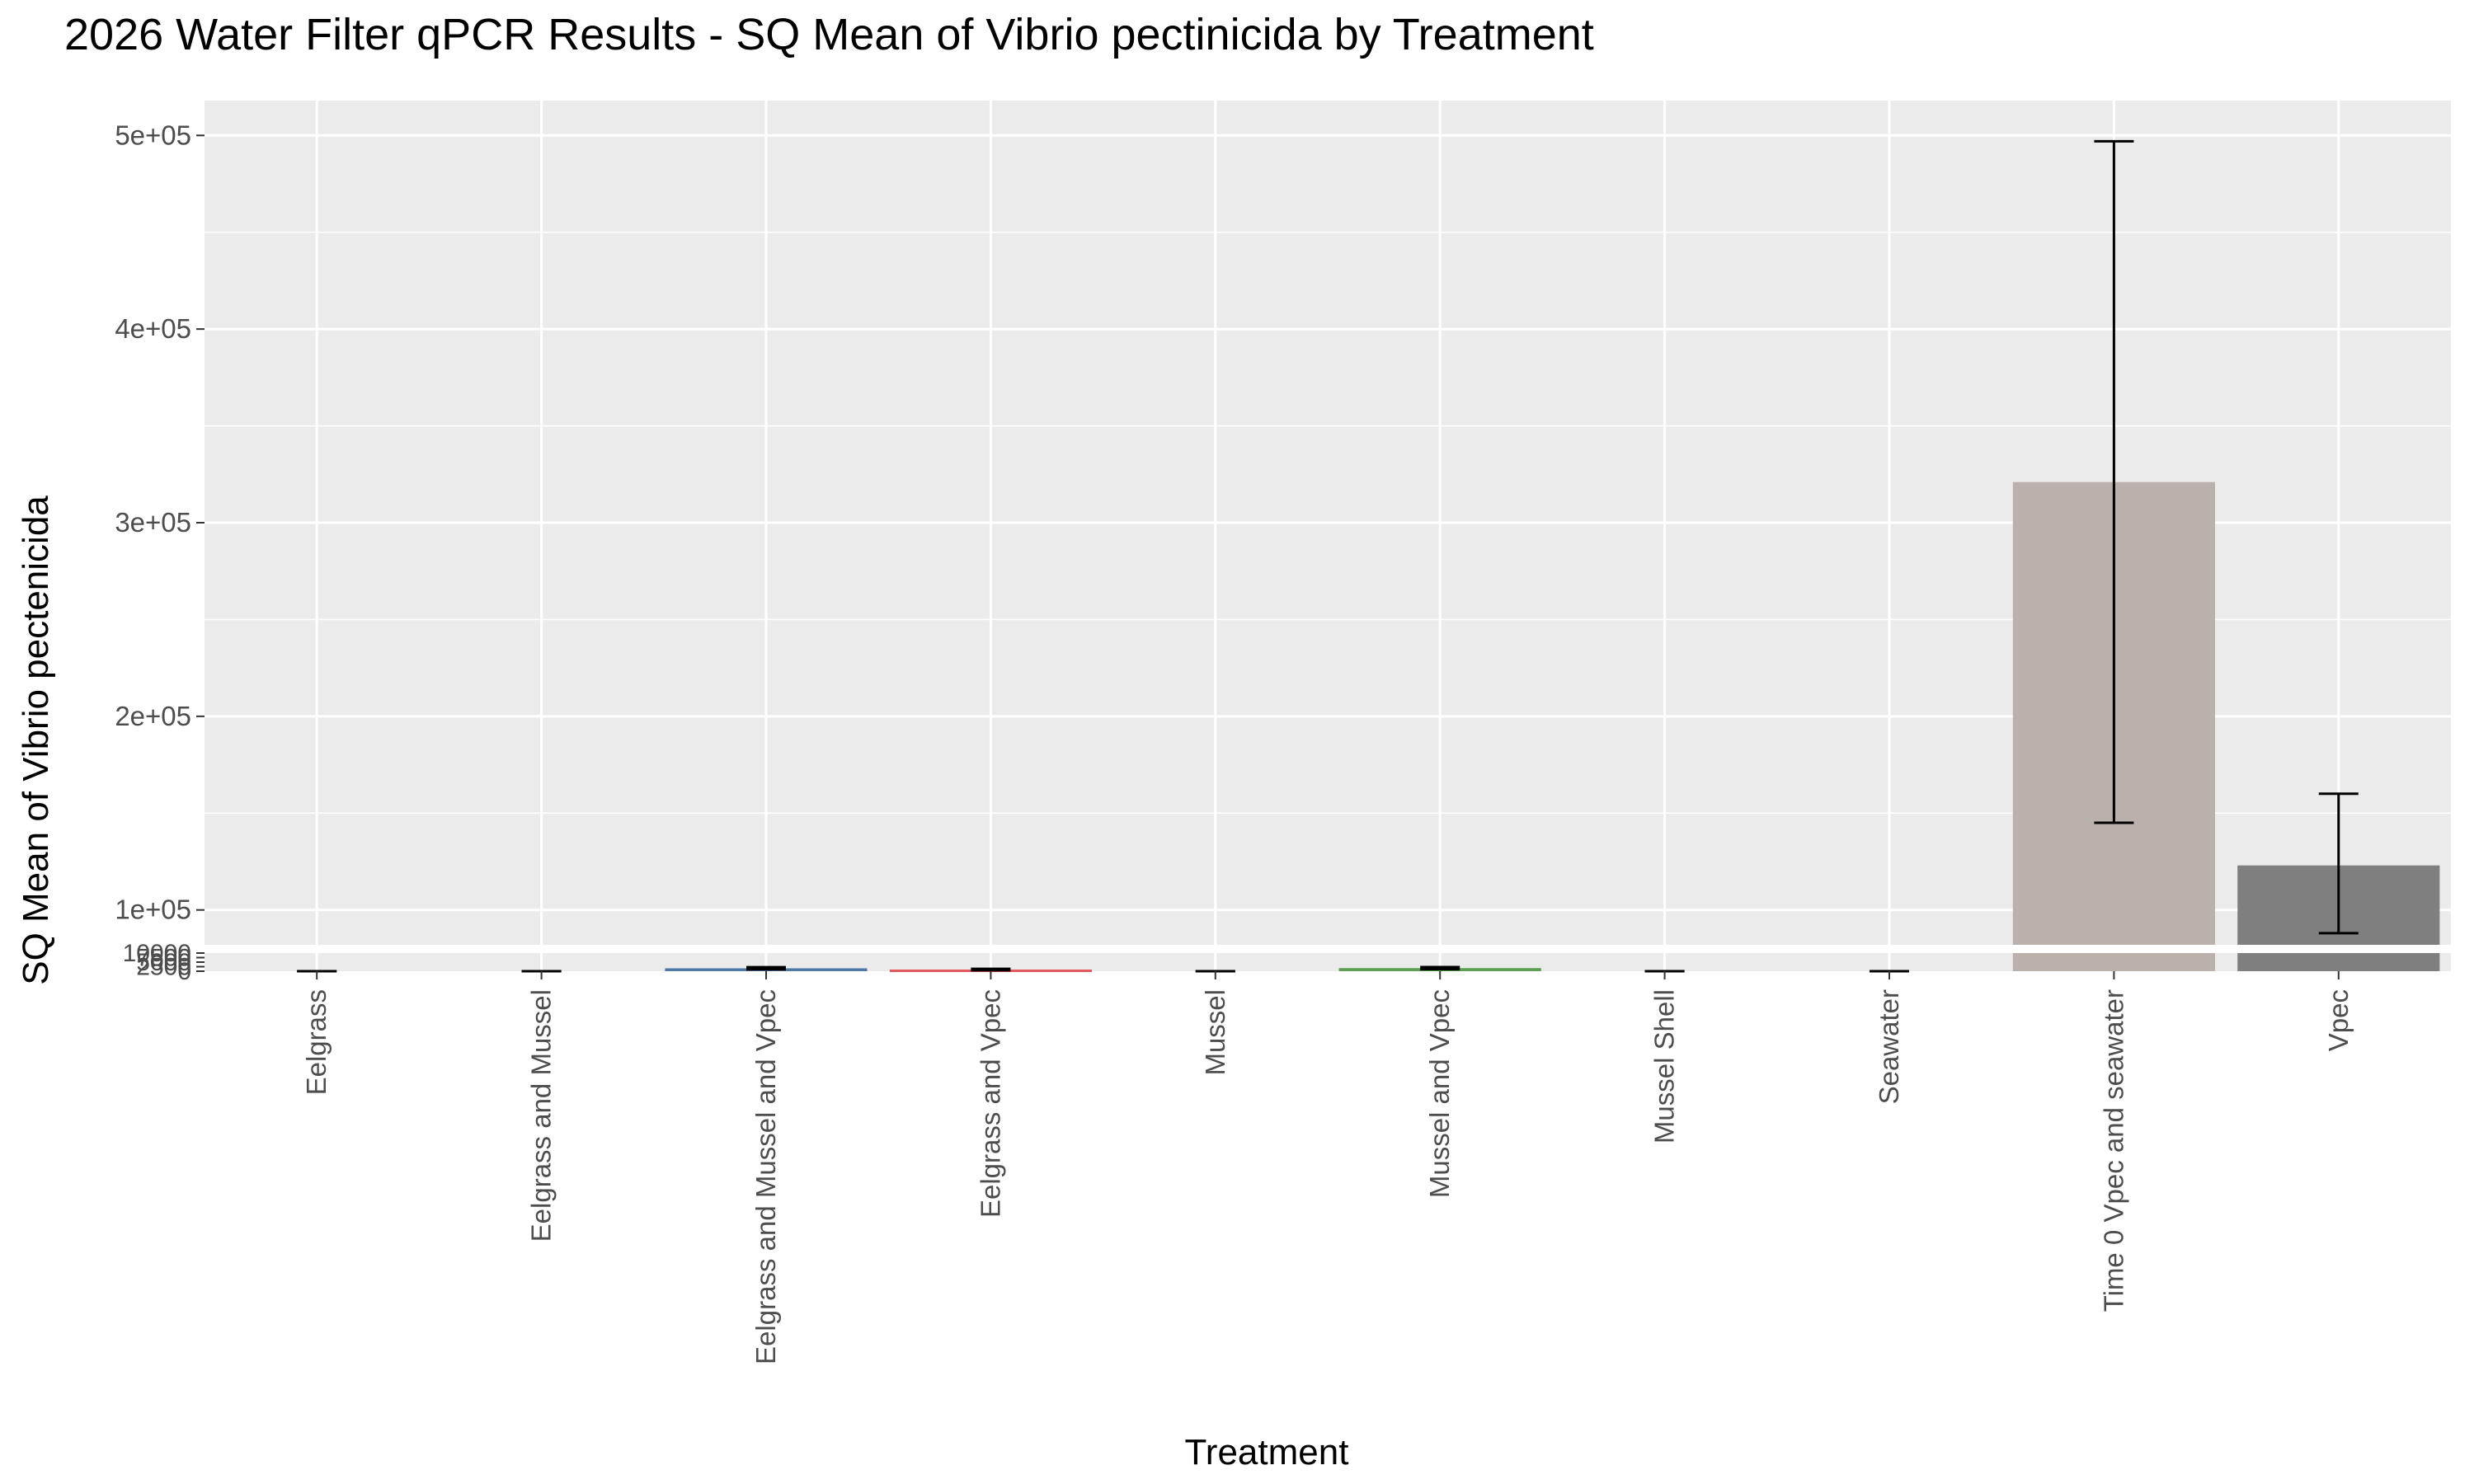 This screenshot has height=1484, width=2474. What do you see at coordinates (1889, 1046) in the screenshot?
I see `x-tick-label: Seawater` at bounding box center [1889, 1046].